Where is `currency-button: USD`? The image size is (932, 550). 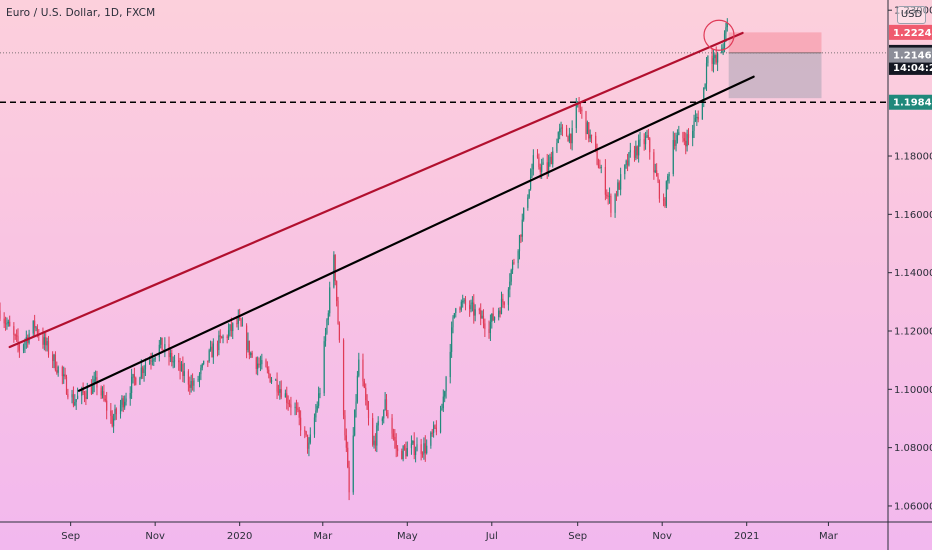 currency-button: USD is located at coordinates (911, 15).